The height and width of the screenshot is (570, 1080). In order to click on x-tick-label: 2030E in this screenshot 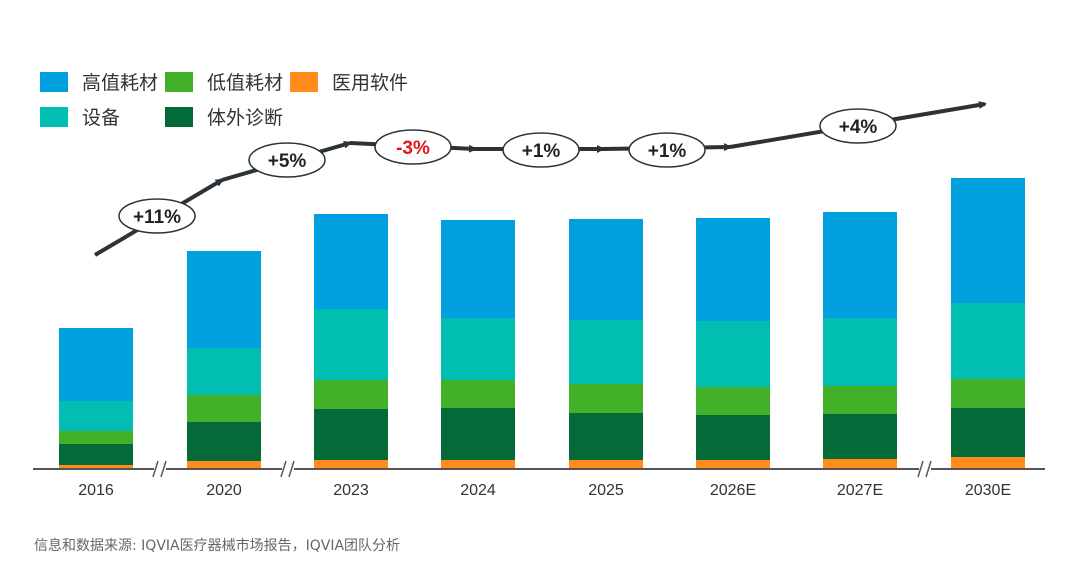, I will do `click(988, 490)`.